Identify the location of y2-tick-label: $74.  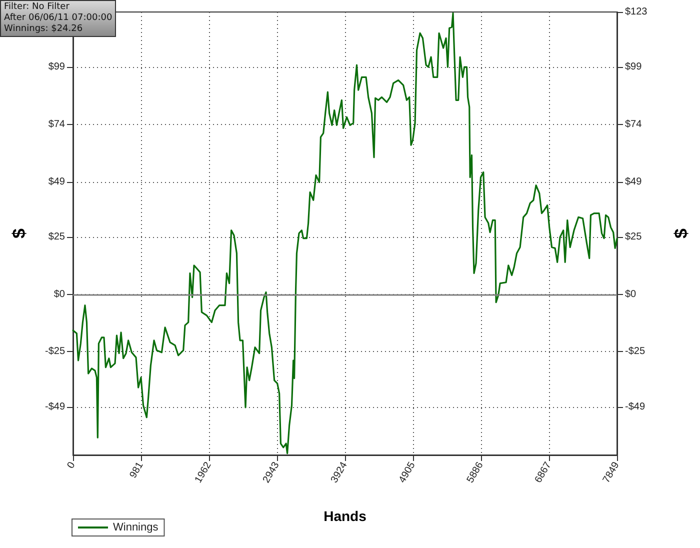
(633, 124).